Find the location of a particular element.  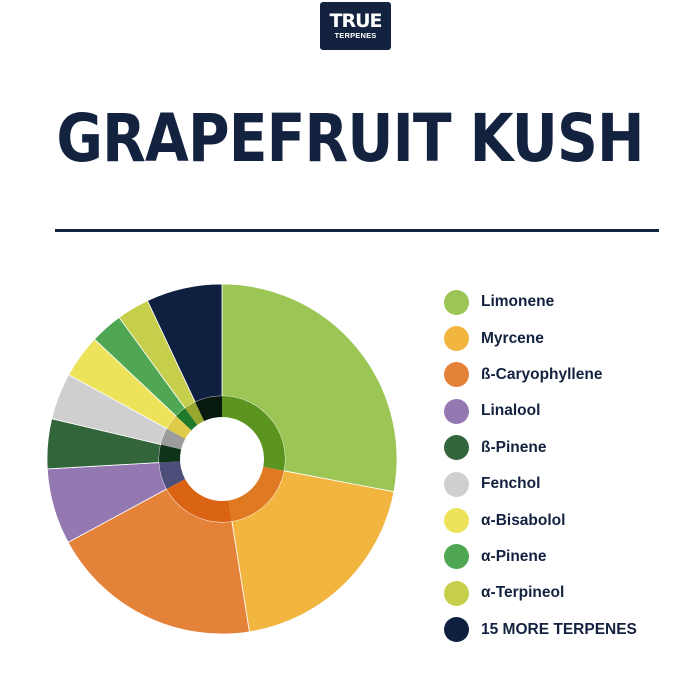

legend-item: ß-Pinene is located at coordinates (540, 448).